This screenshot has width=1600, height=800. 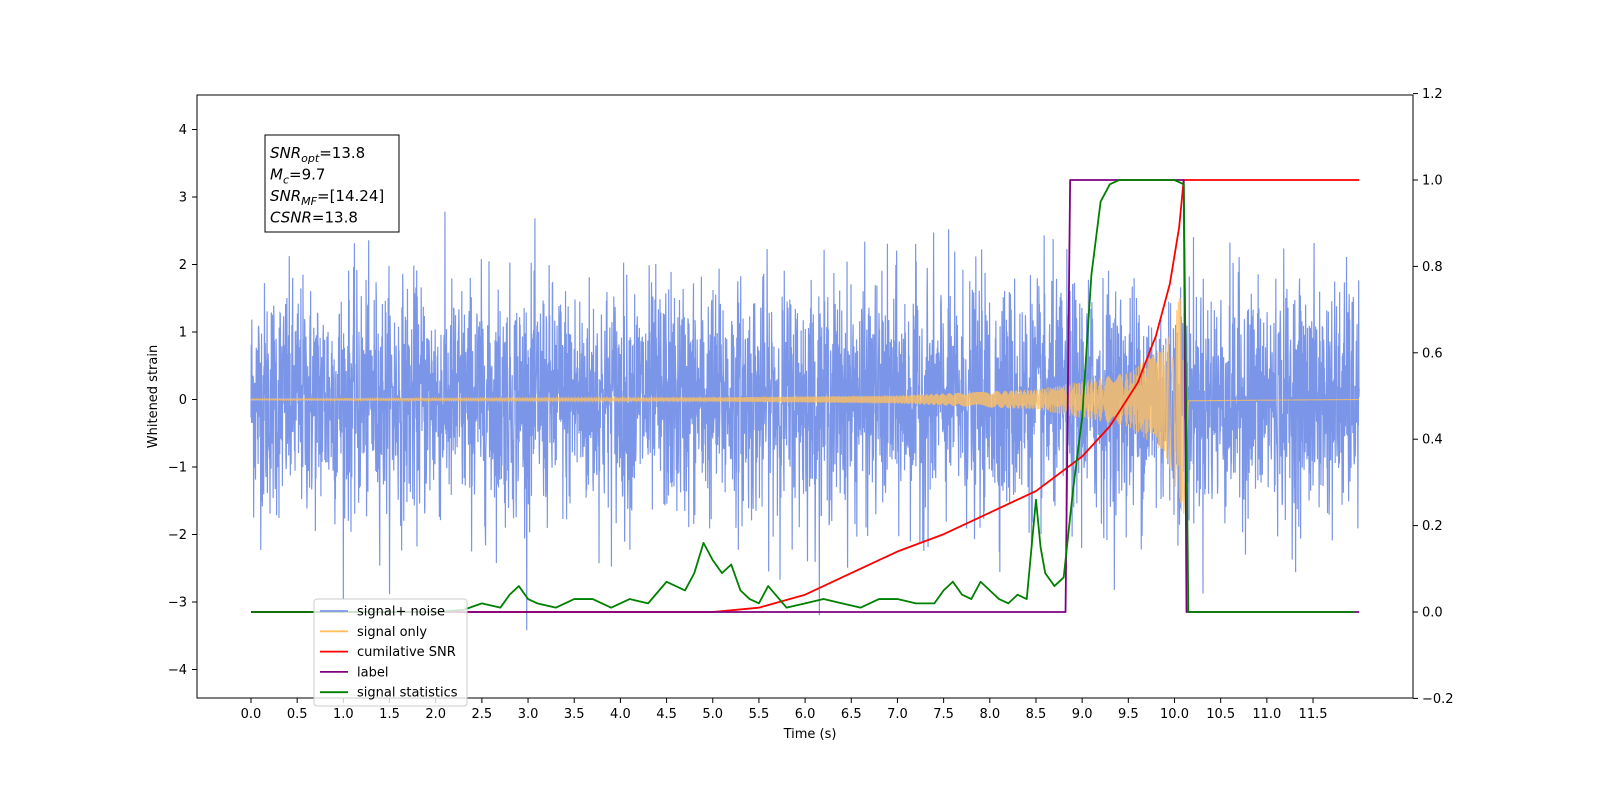 I want to click on legend-frame, so click(x=390, y=652).